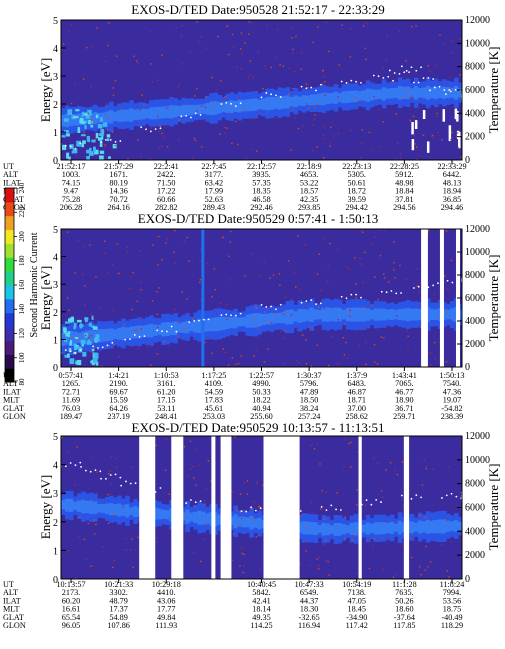 The image size is (505, 649). What do you see at coordinates (214, 199) in the screenshot?
I see `panel-1-ephemeris-cell: 52.63` at bounding box center [214, 199].